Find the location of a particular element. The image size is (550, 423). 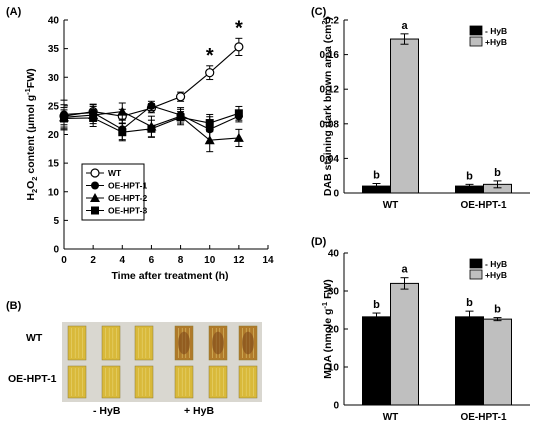

h2o2-x-tick-label: 8 is located at coordinates (181, 260).